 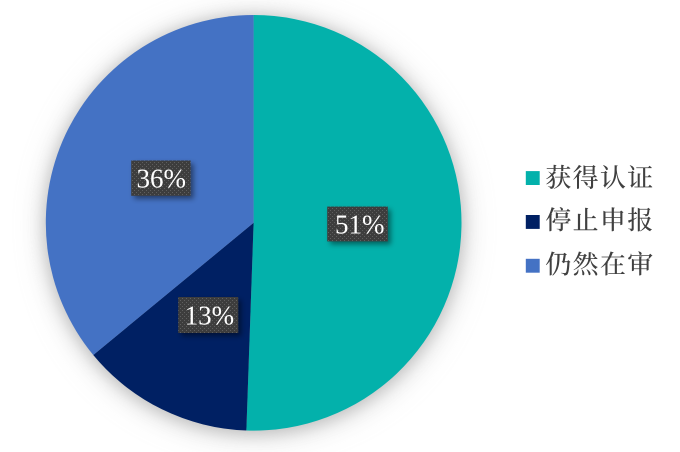 What do you see at coordinates (161, 179) in the screenshot?
I see `svg-text: 36%` at bounding box center [161, 179].